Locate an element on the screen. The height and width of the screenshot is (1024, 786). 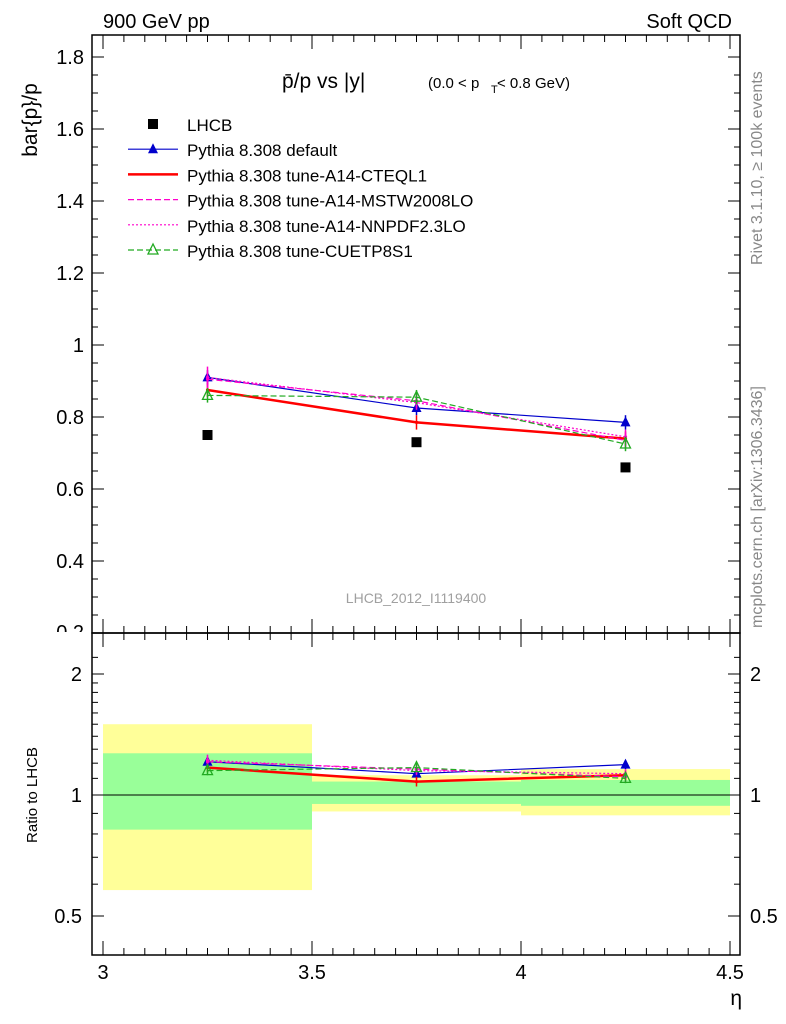
main-title-sub-index: T is located at coordinates (494, 90).